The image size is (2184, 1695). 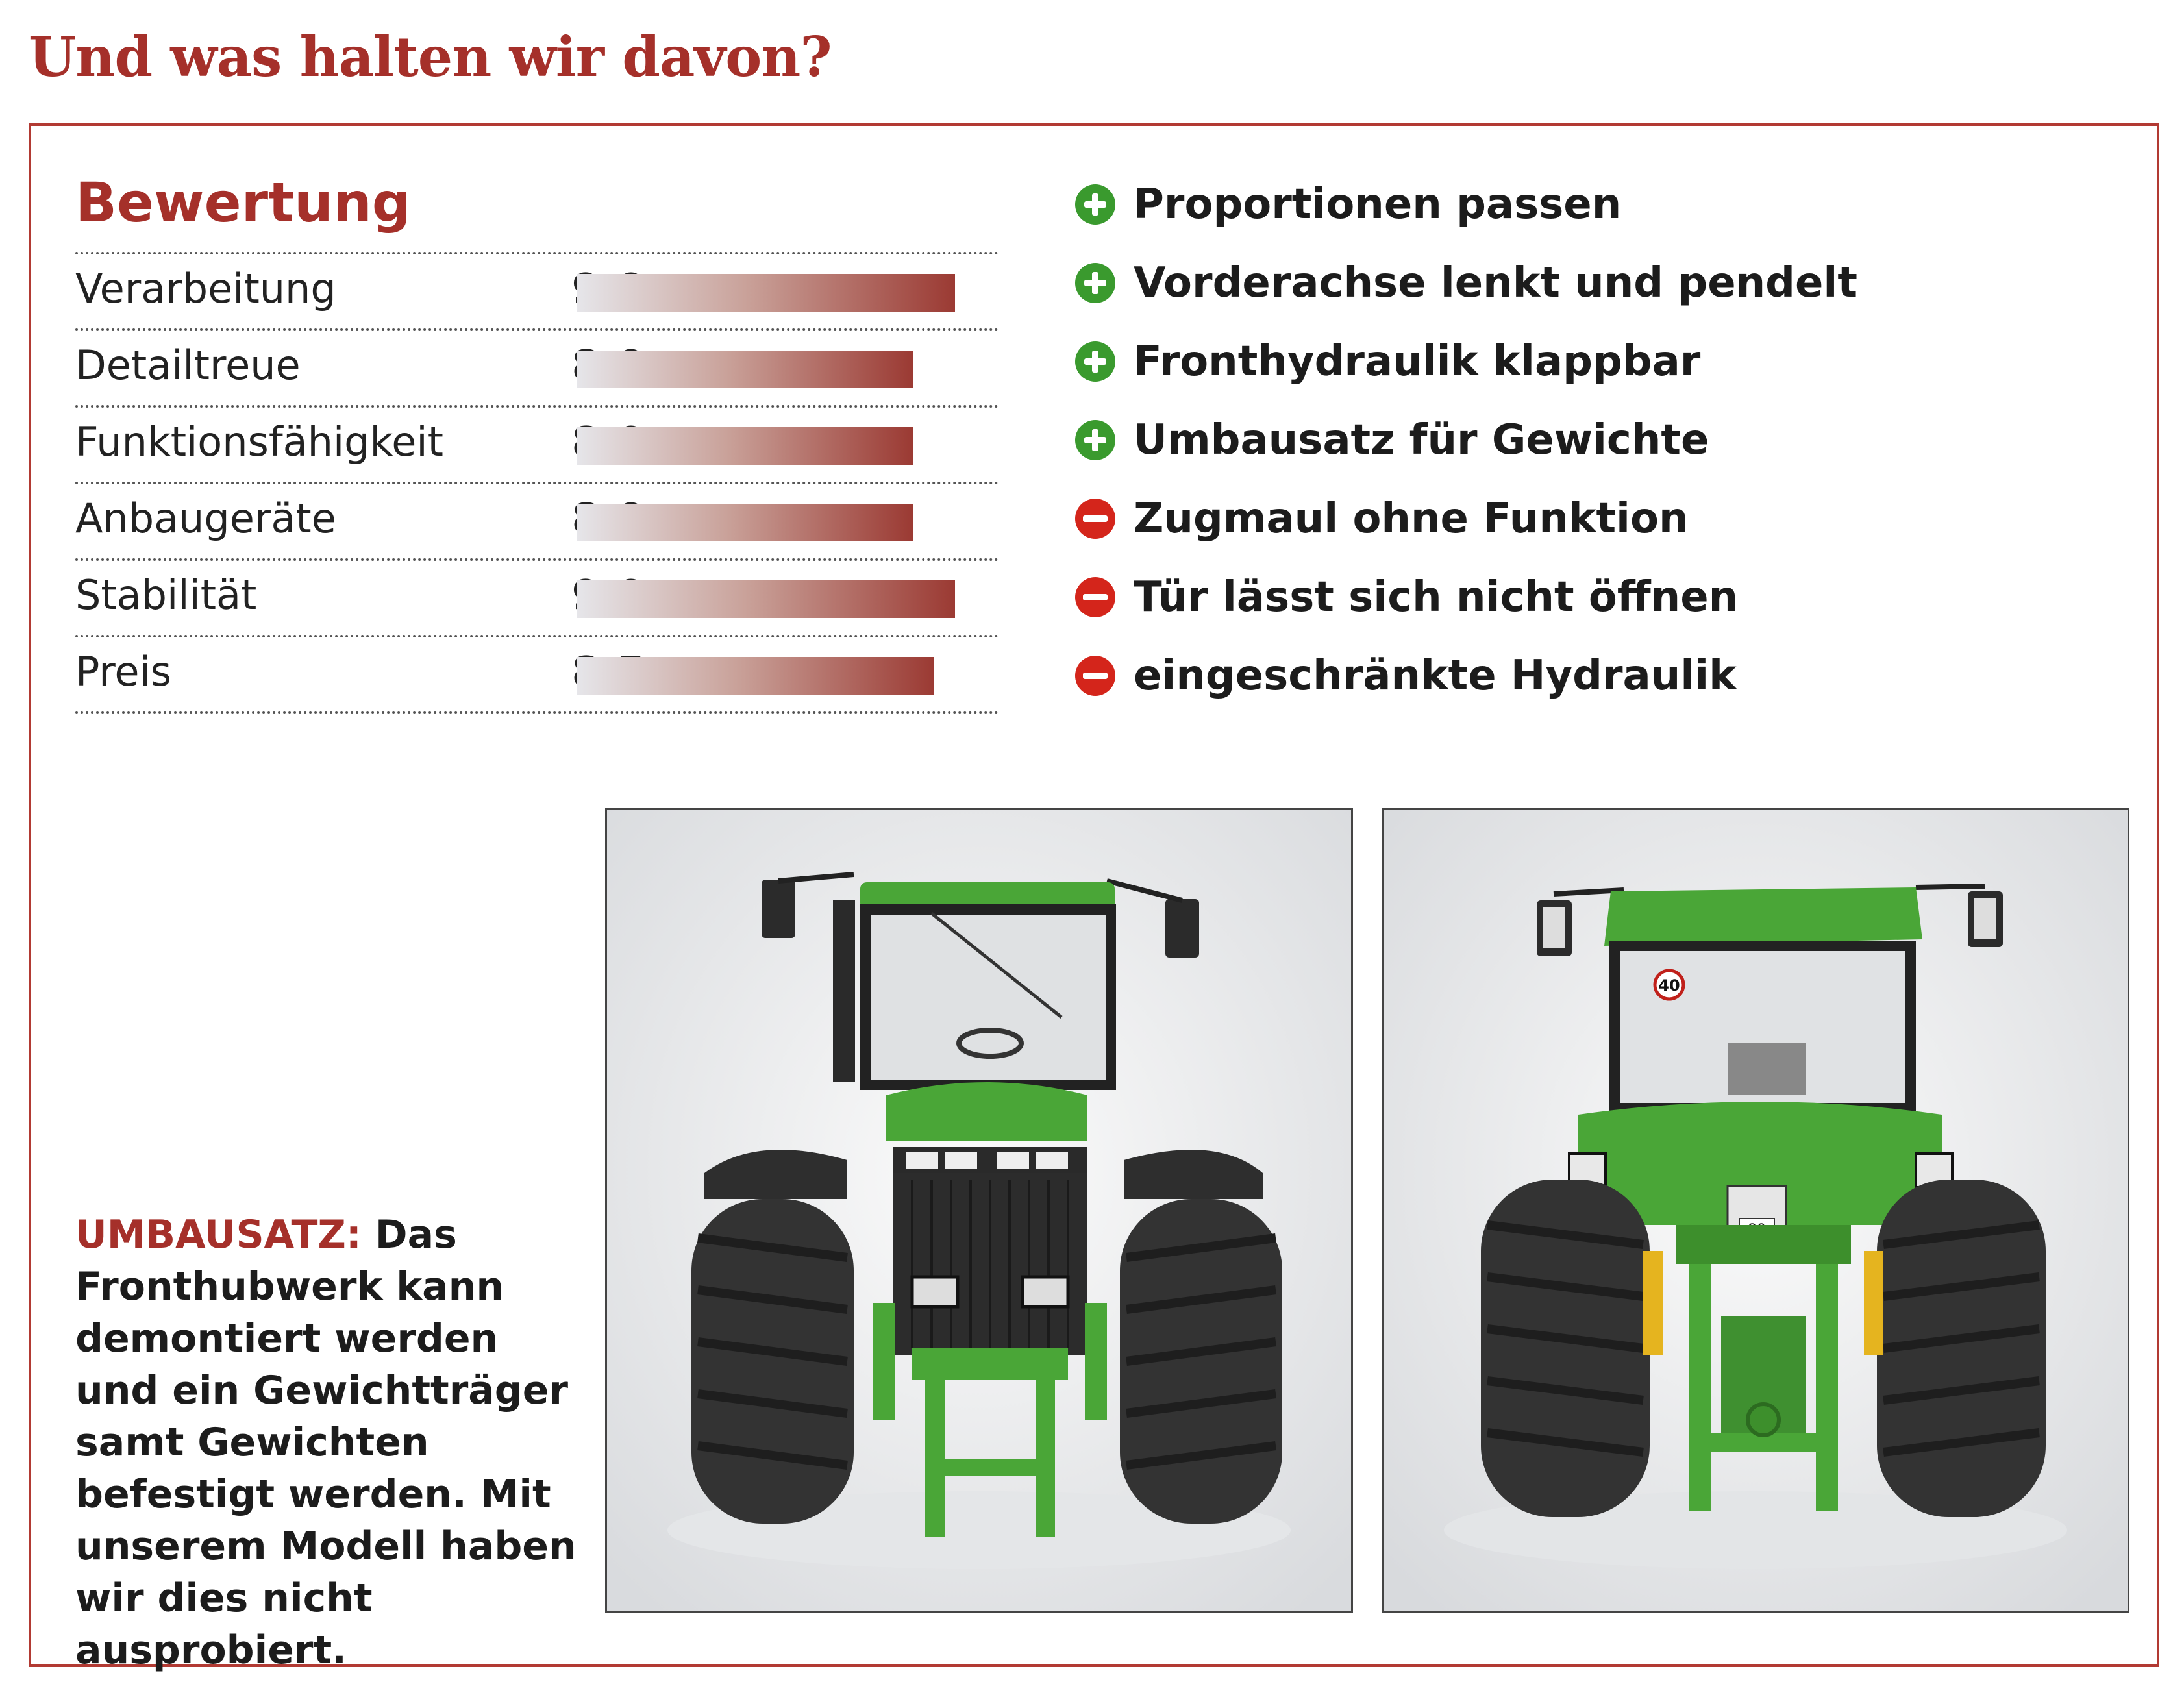 I want to click on con-text: Zugmaul ohne Funktion, so click(x=1411, y=519).